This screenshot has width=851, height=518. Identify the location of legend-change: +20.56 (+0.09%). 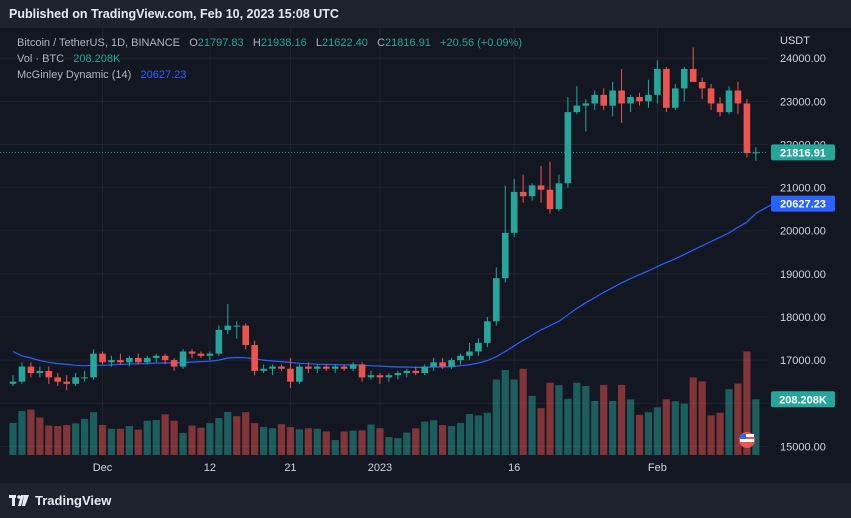
(481, 43).